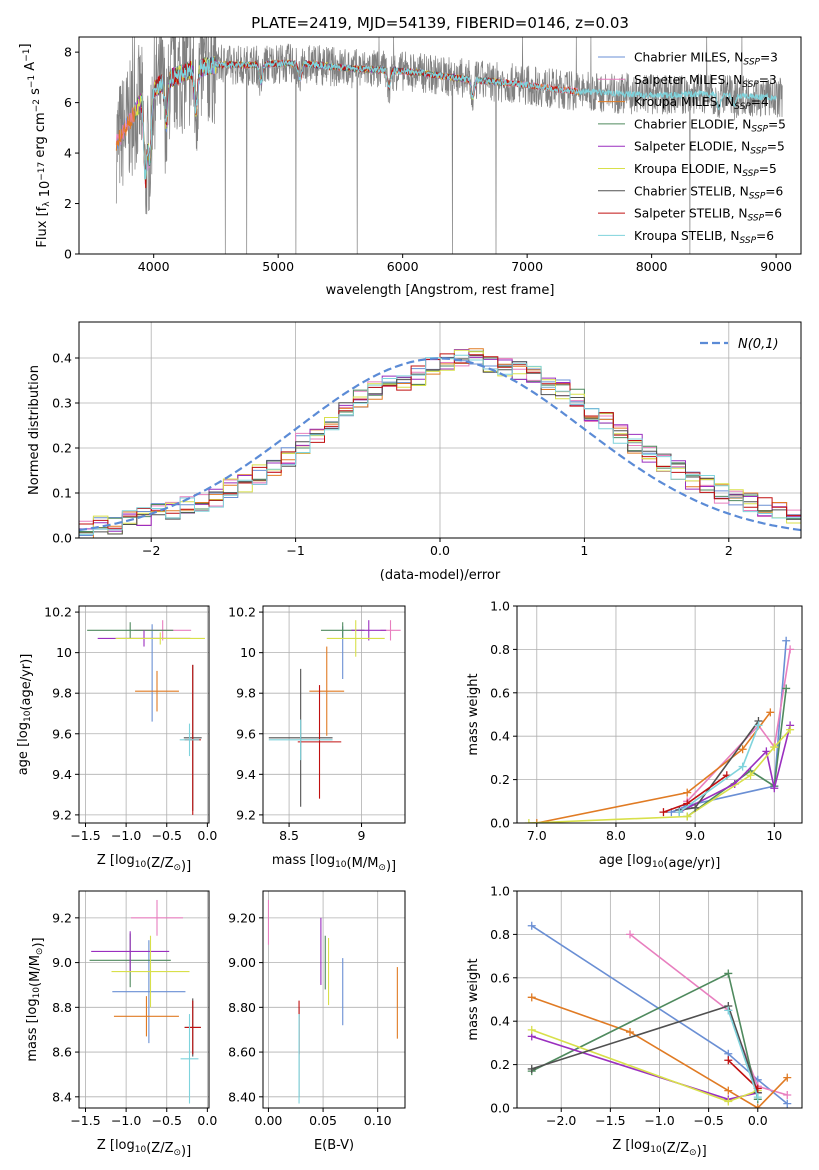  What do you see at coordinates (62, 962) in the screenshot?
I see `y-tick-label: 9.0` at bounding box center [62, 962].